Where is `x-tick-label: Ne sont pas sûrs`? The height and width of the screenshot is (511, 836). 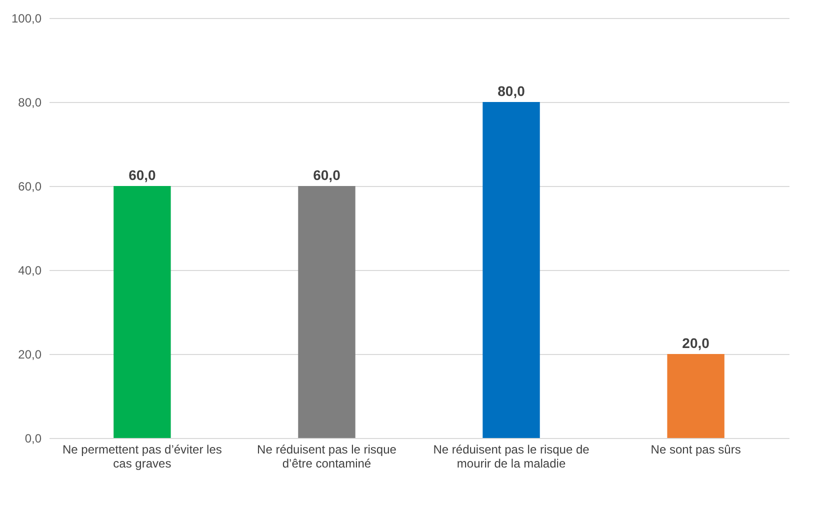
x-tick-label: Ne sont pas sûrs is located at coordinates (695, 449).